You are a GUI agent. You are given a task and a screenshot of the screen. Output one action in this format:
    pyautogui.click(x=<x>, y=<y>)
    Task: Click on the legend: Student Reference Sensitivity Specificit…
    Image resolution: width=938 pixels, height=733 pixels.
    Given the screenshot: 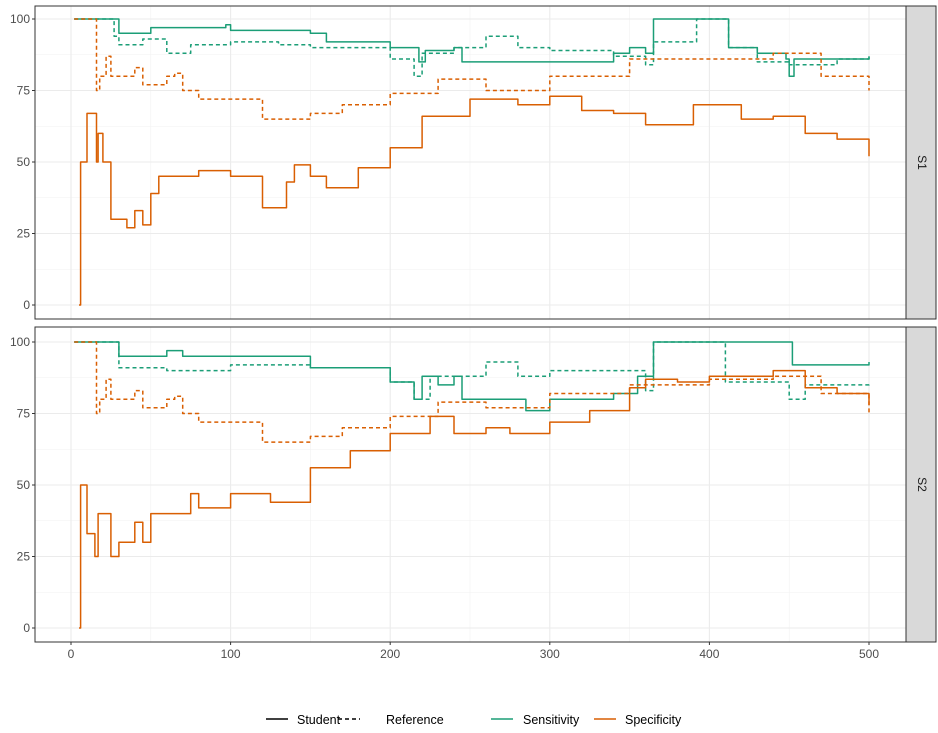 What is the action you would take?
    pyautogui.click(x=474, y=720)
    